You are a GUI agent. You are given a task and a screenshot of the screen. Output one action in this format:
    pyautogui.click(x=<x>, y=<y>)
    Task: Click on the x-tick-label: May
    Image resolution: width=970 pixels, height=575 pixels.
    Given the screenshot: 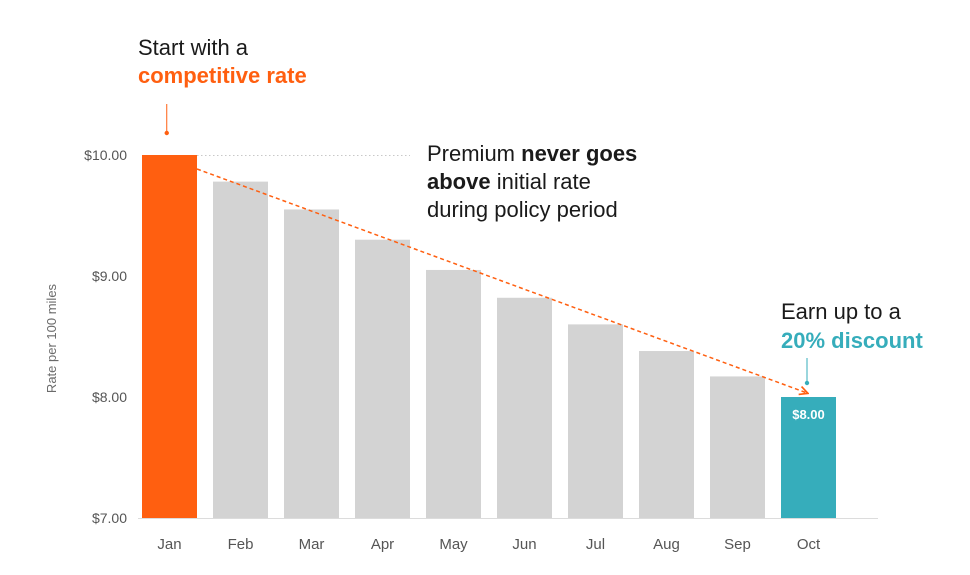 What is the action you would take?
    pyautogui.click(x=453, y=544)
    